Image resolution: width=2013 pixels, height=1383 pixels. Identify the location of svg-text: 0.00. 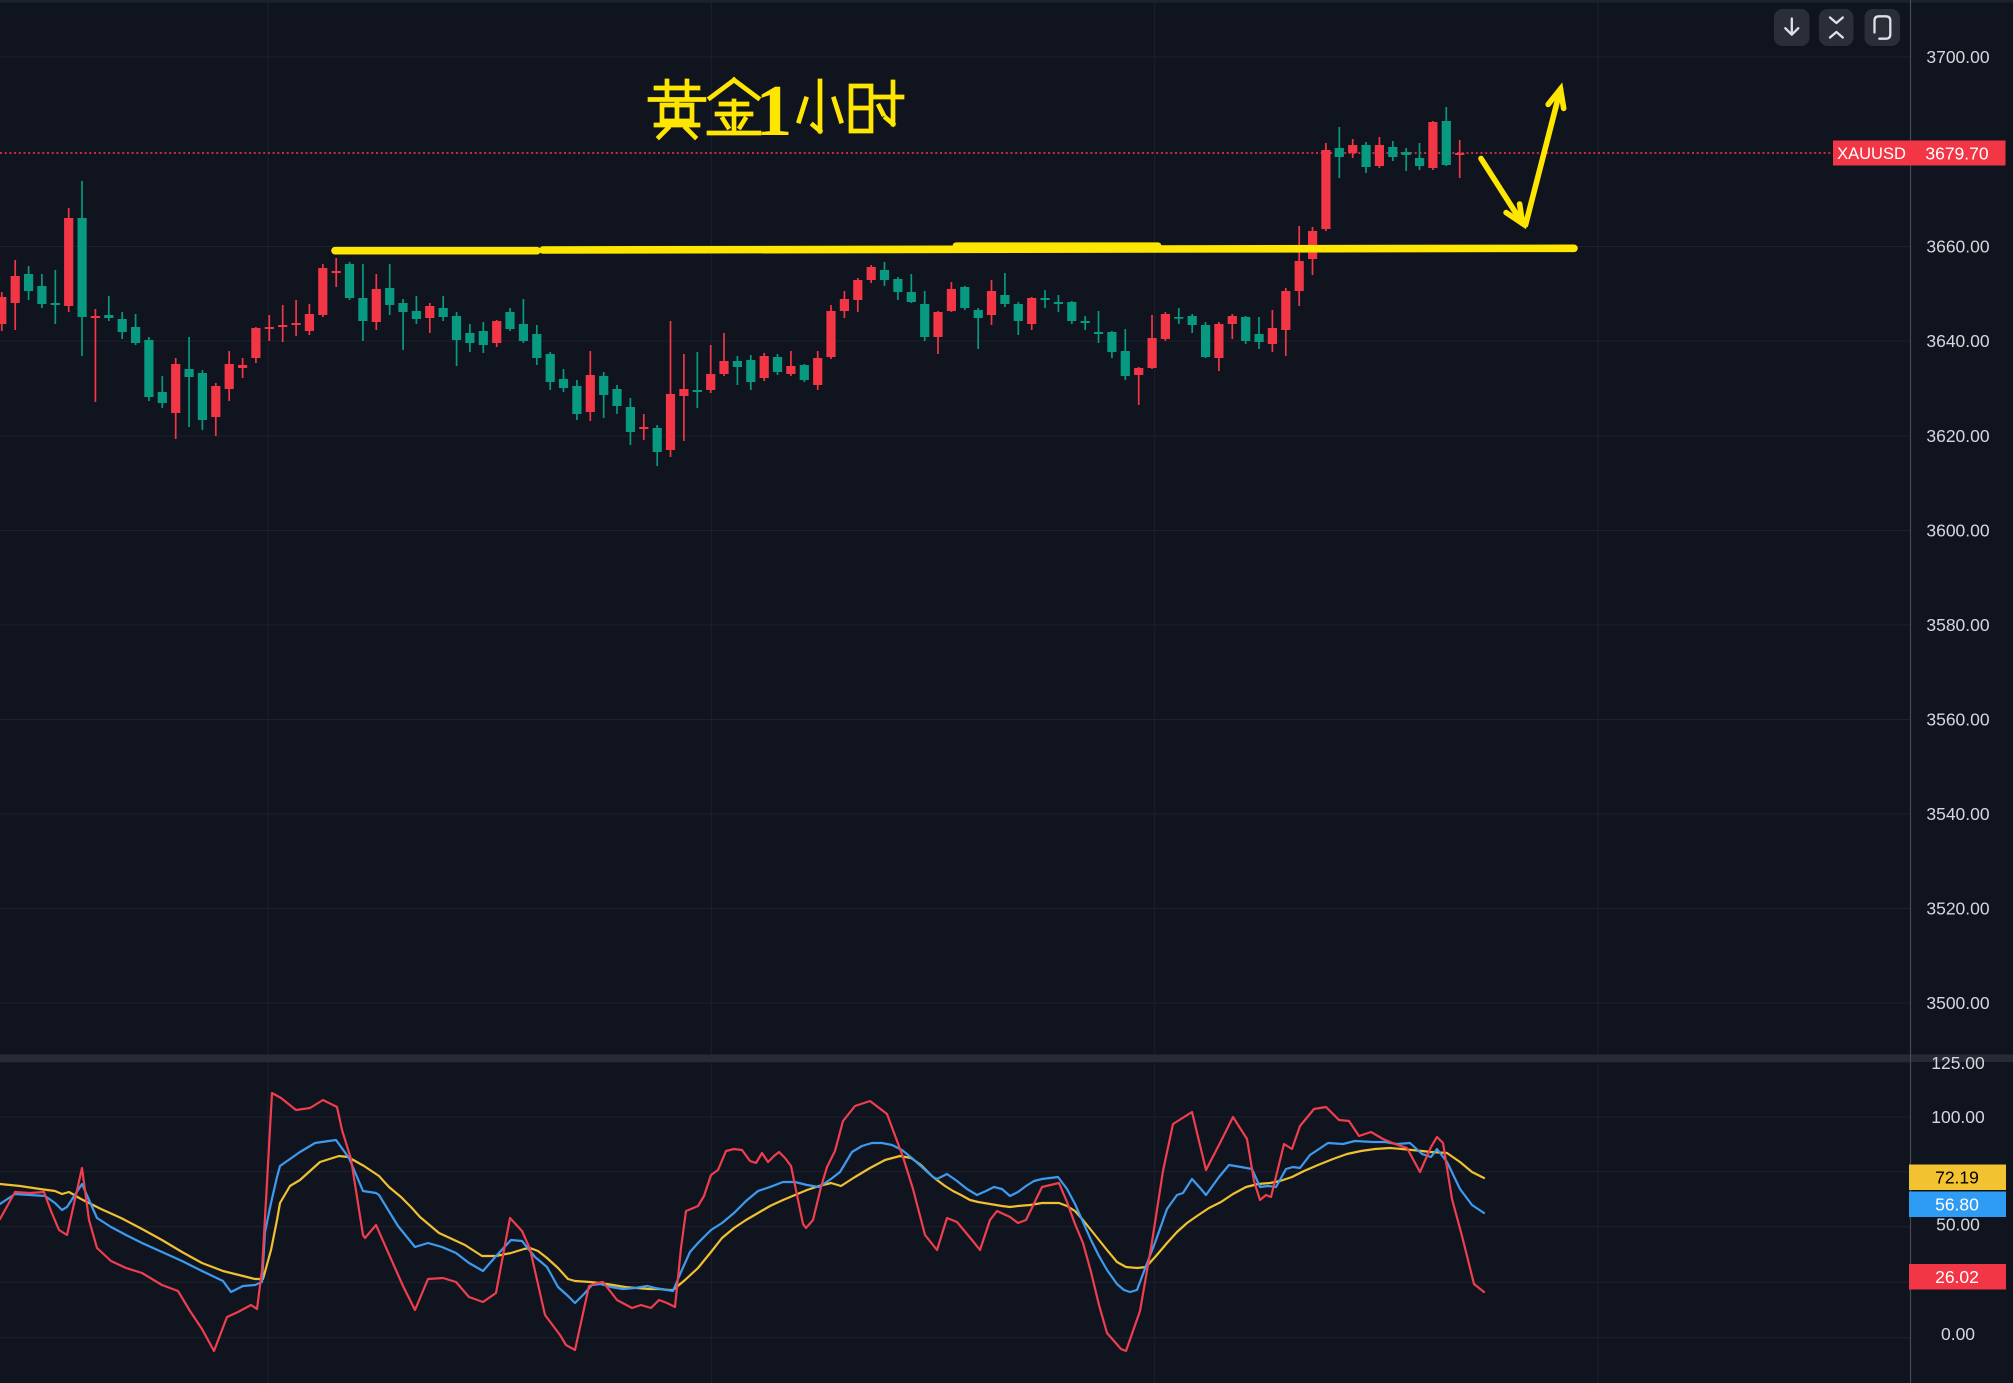
(1958, 1334).